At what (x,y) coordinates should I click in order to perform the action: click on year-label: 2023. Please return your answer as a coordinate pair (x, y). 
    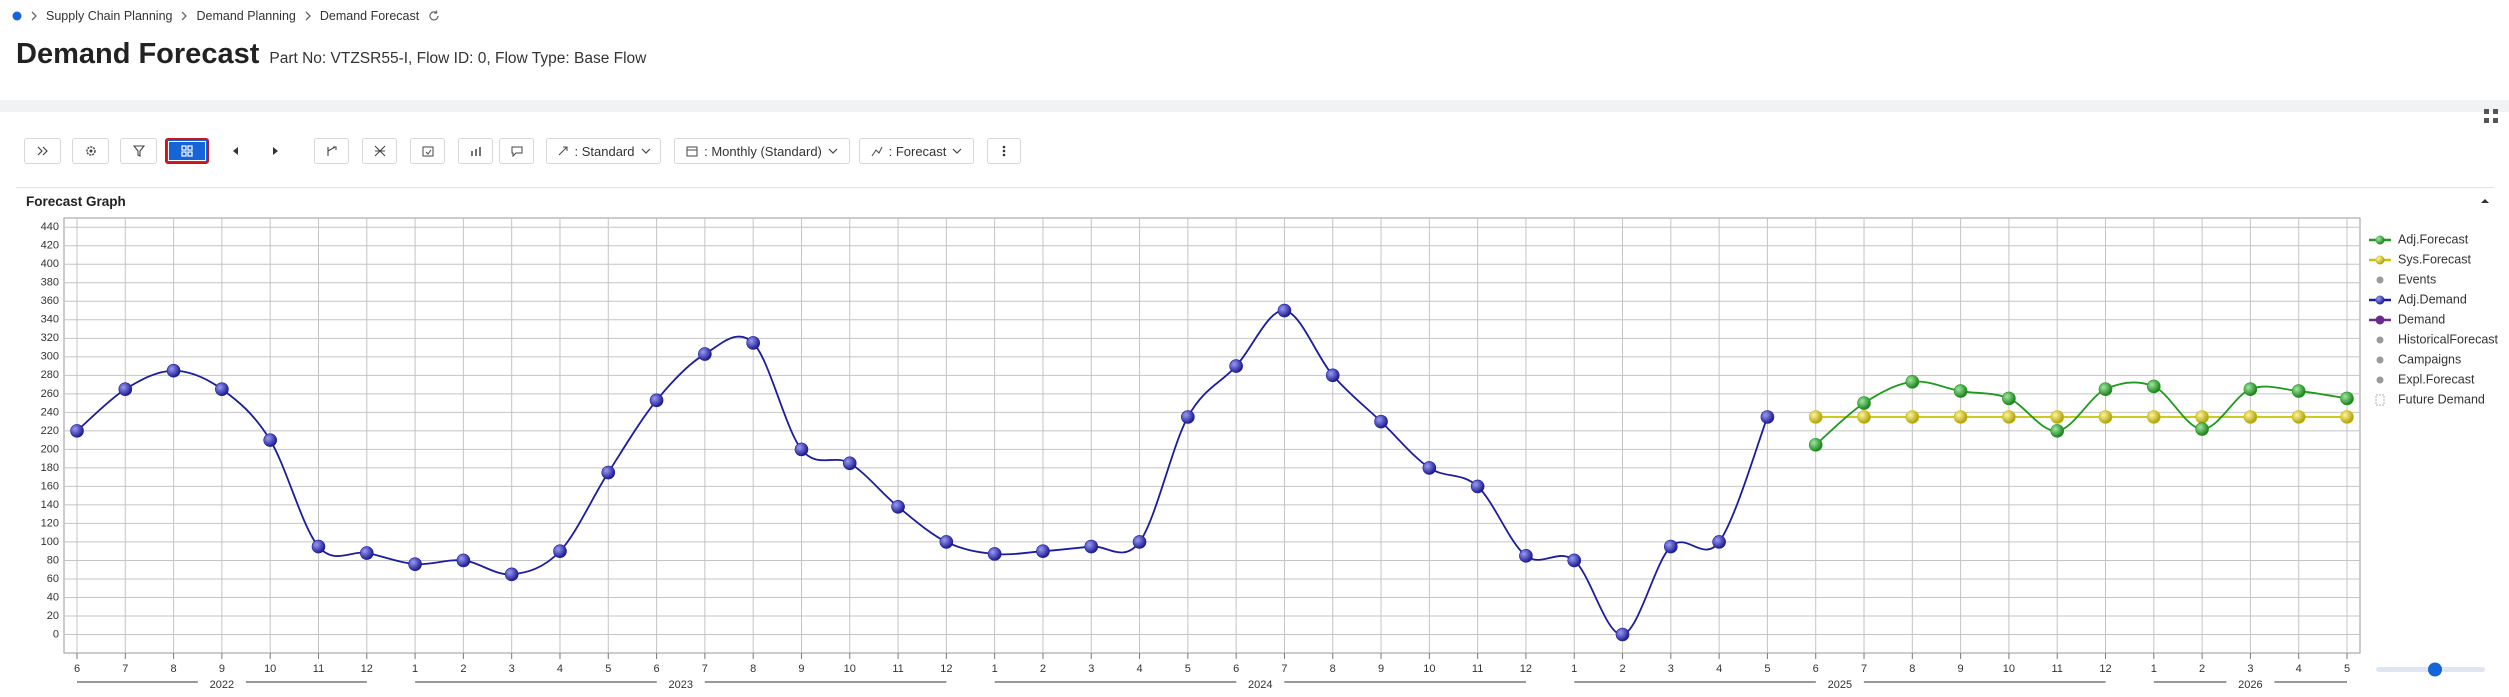
    Looking at the image, I should click on (680, 685).